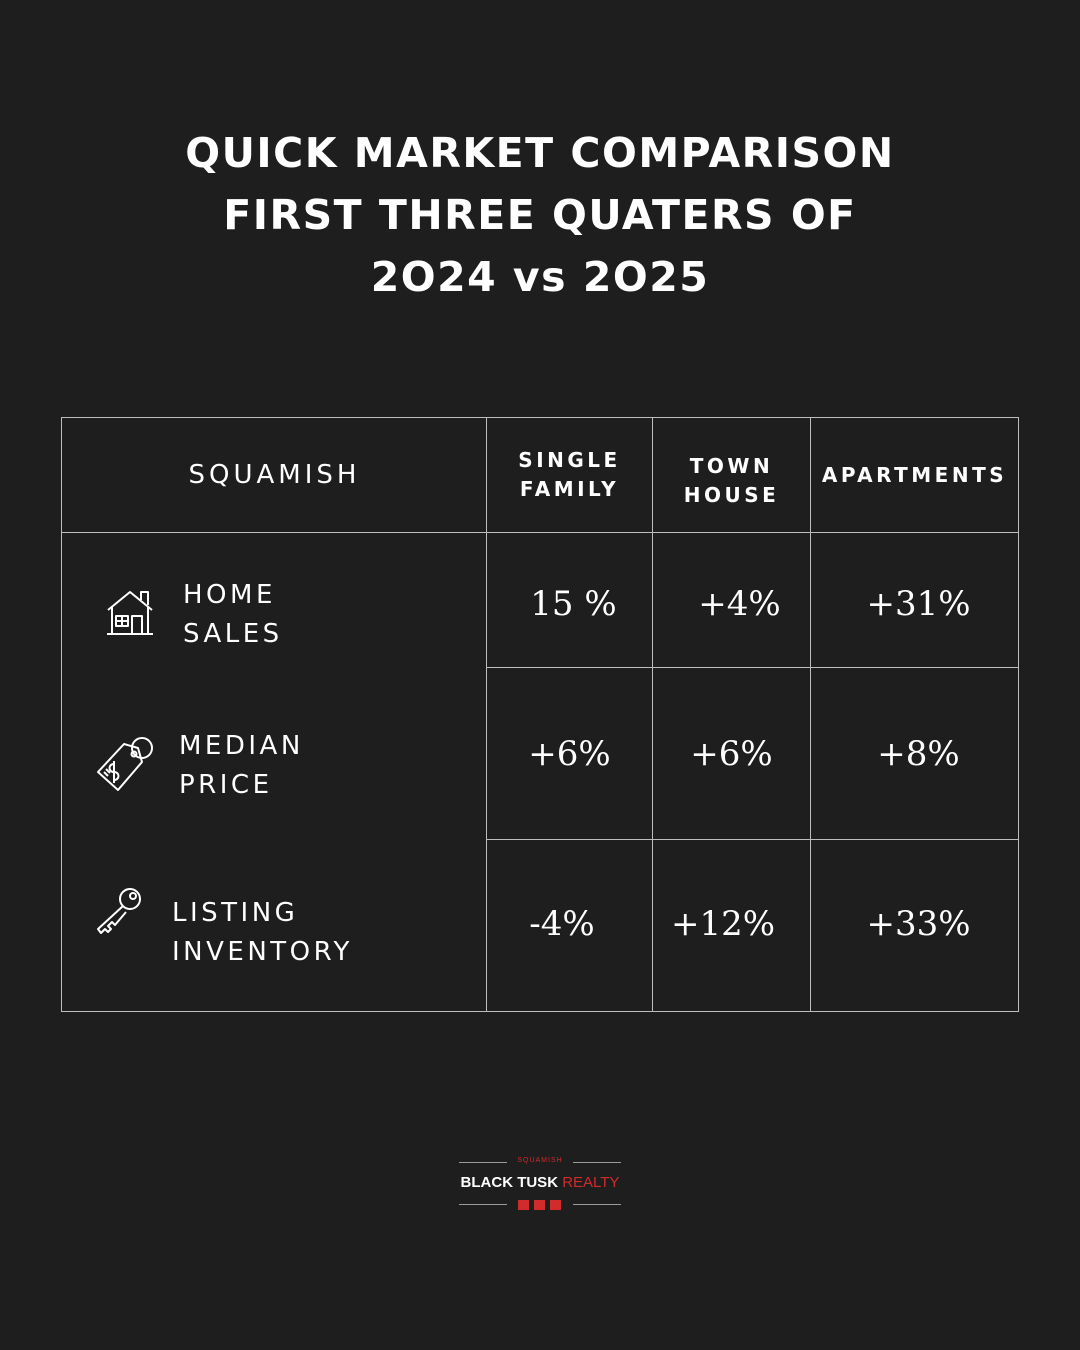 This screenshot has width=1080, height=1350. What do you see at coordinates (509, 1182) in the screenshot?
I see `logo-brand-main: BLACK TUSK` at bounding box center [509, 1182].